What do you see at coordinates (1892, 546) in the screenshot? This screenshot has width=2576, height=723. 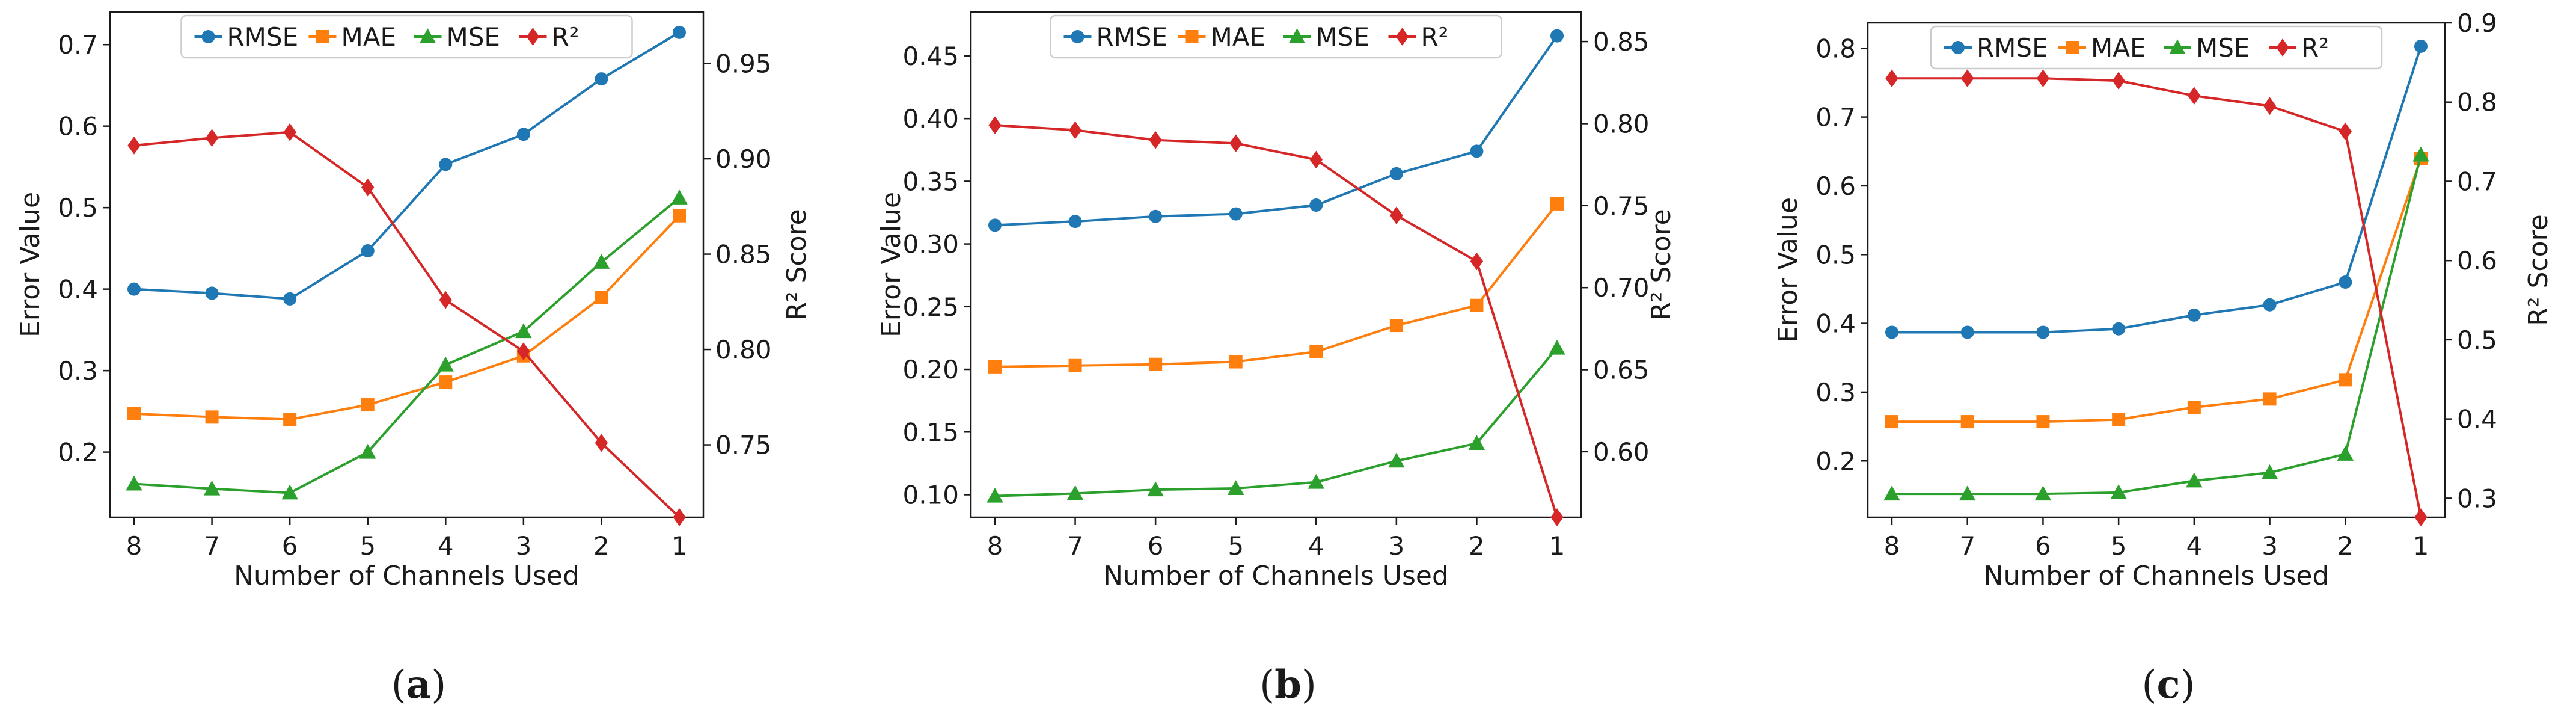 I see `x-tick-label: 8` at bounding box center [1892, 546].